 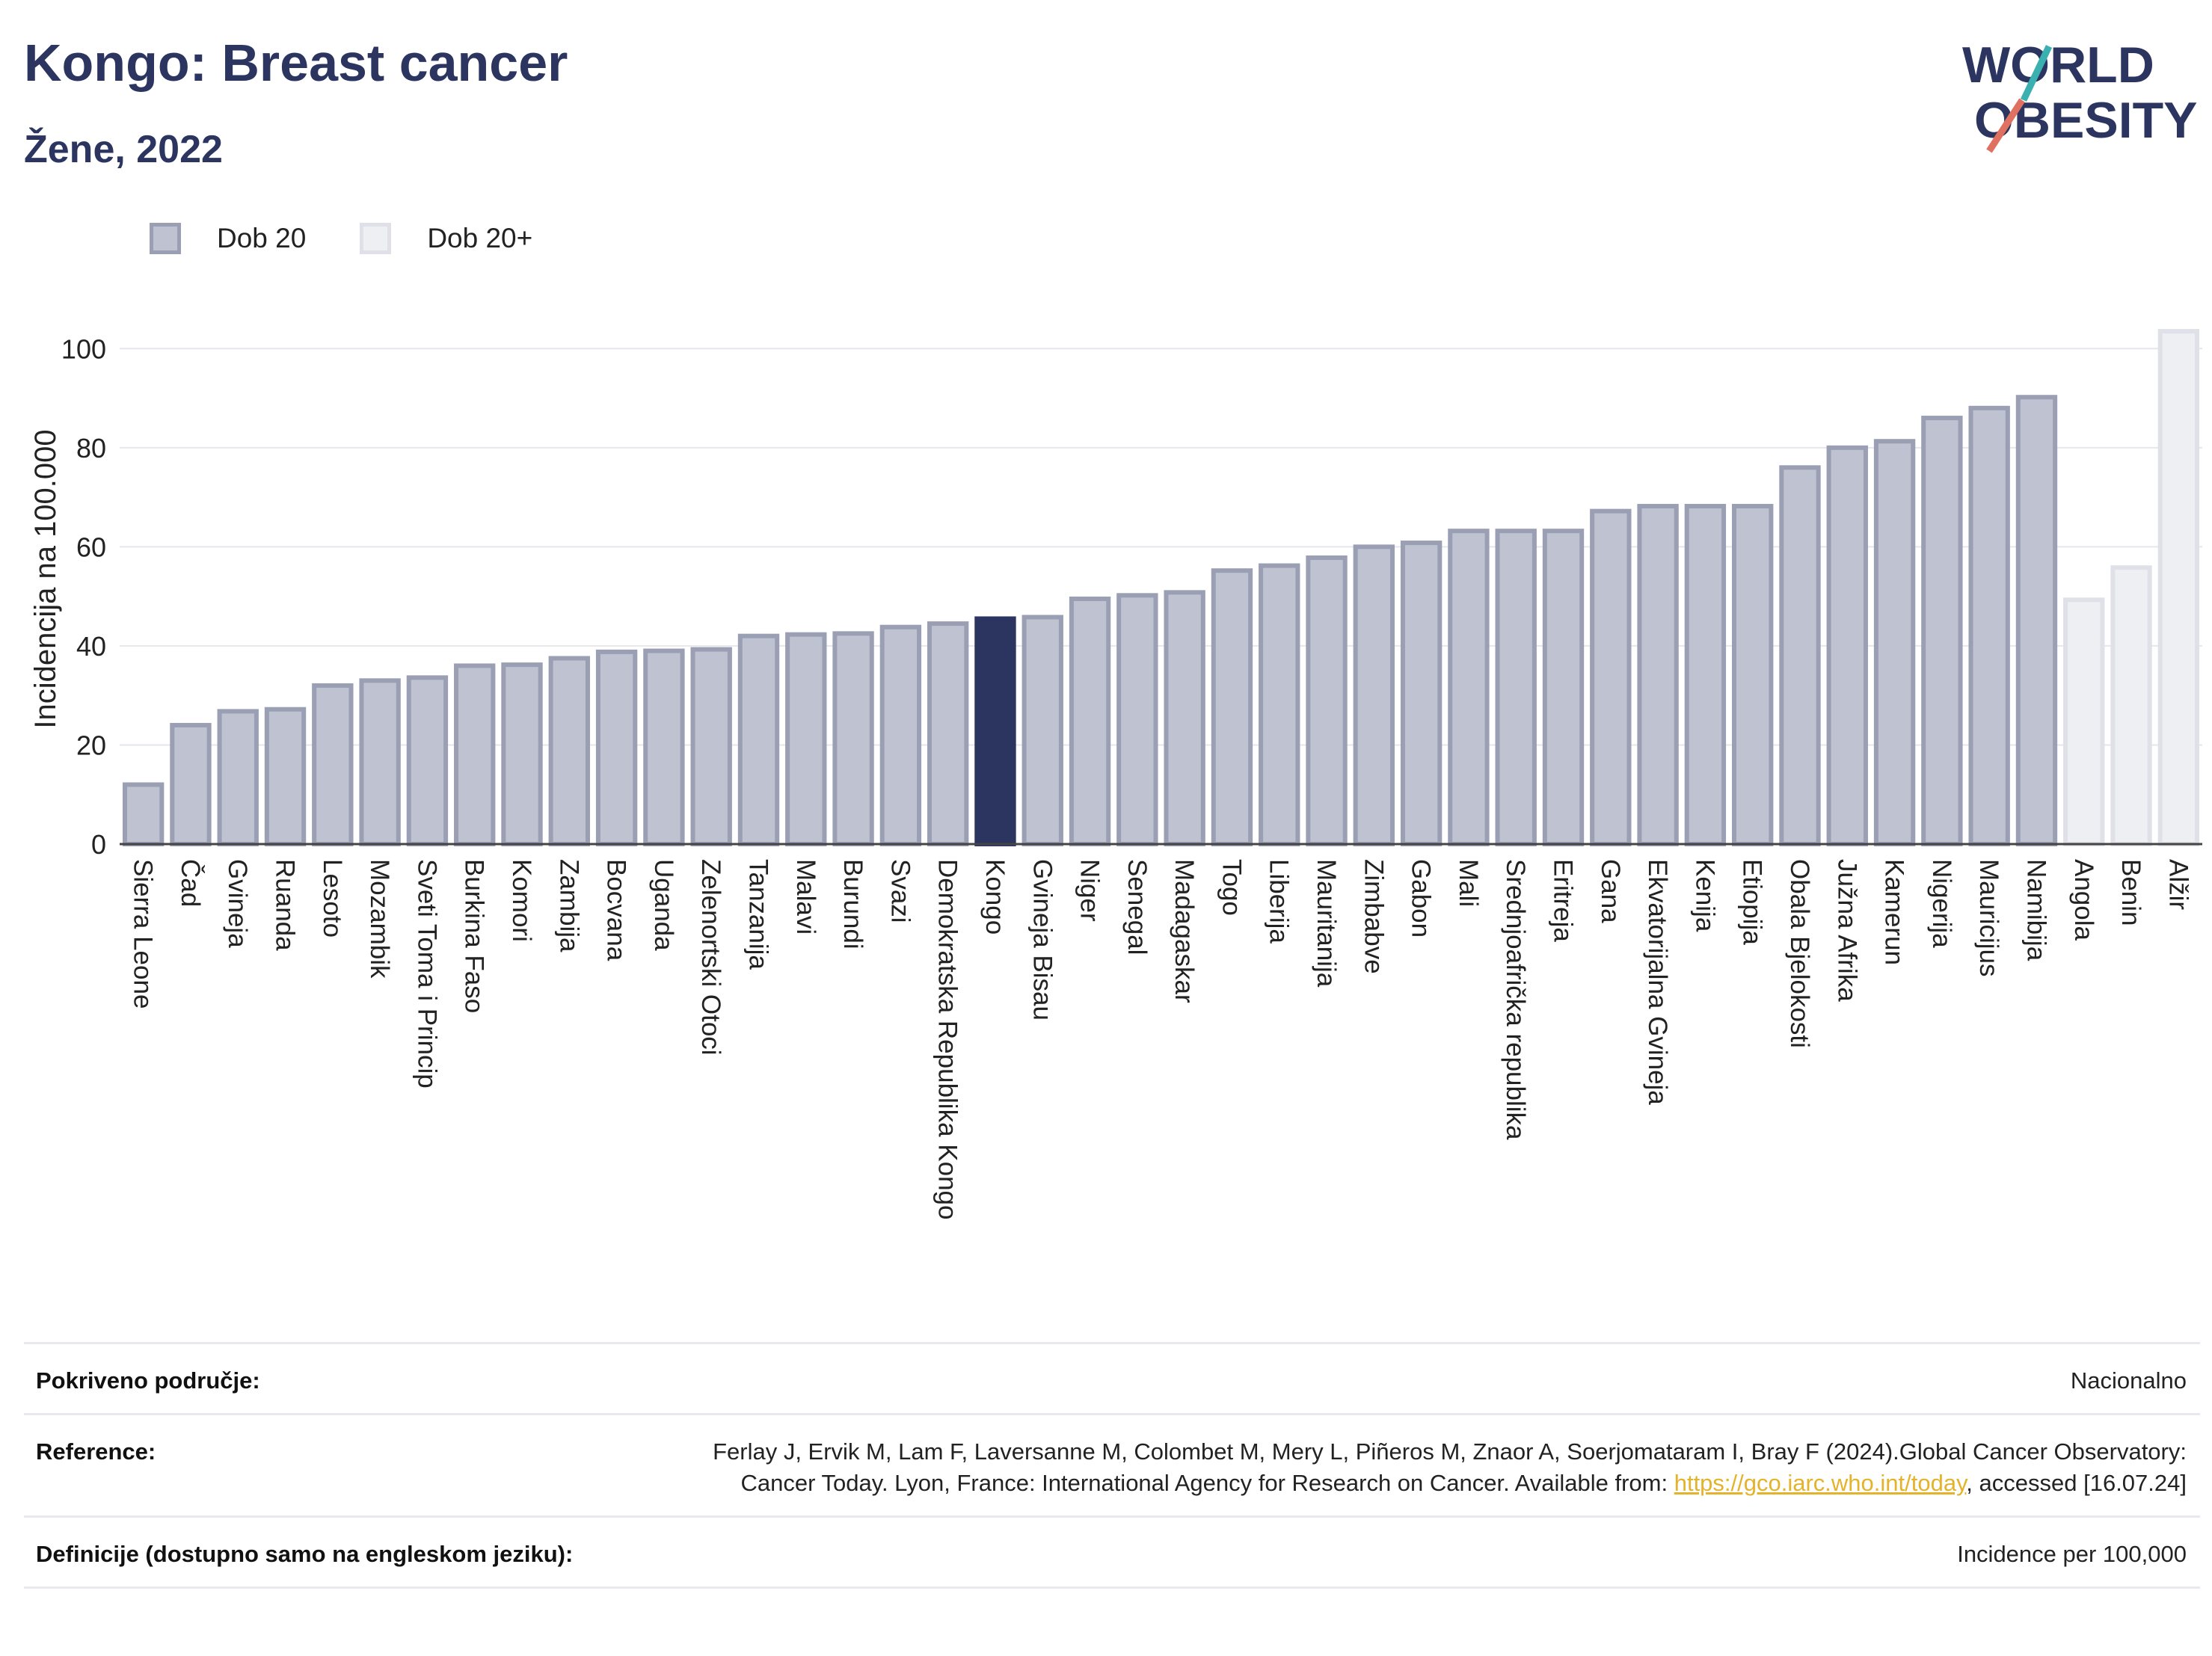 I want to click on category-label: Togo, so click(x=1231, y=887).